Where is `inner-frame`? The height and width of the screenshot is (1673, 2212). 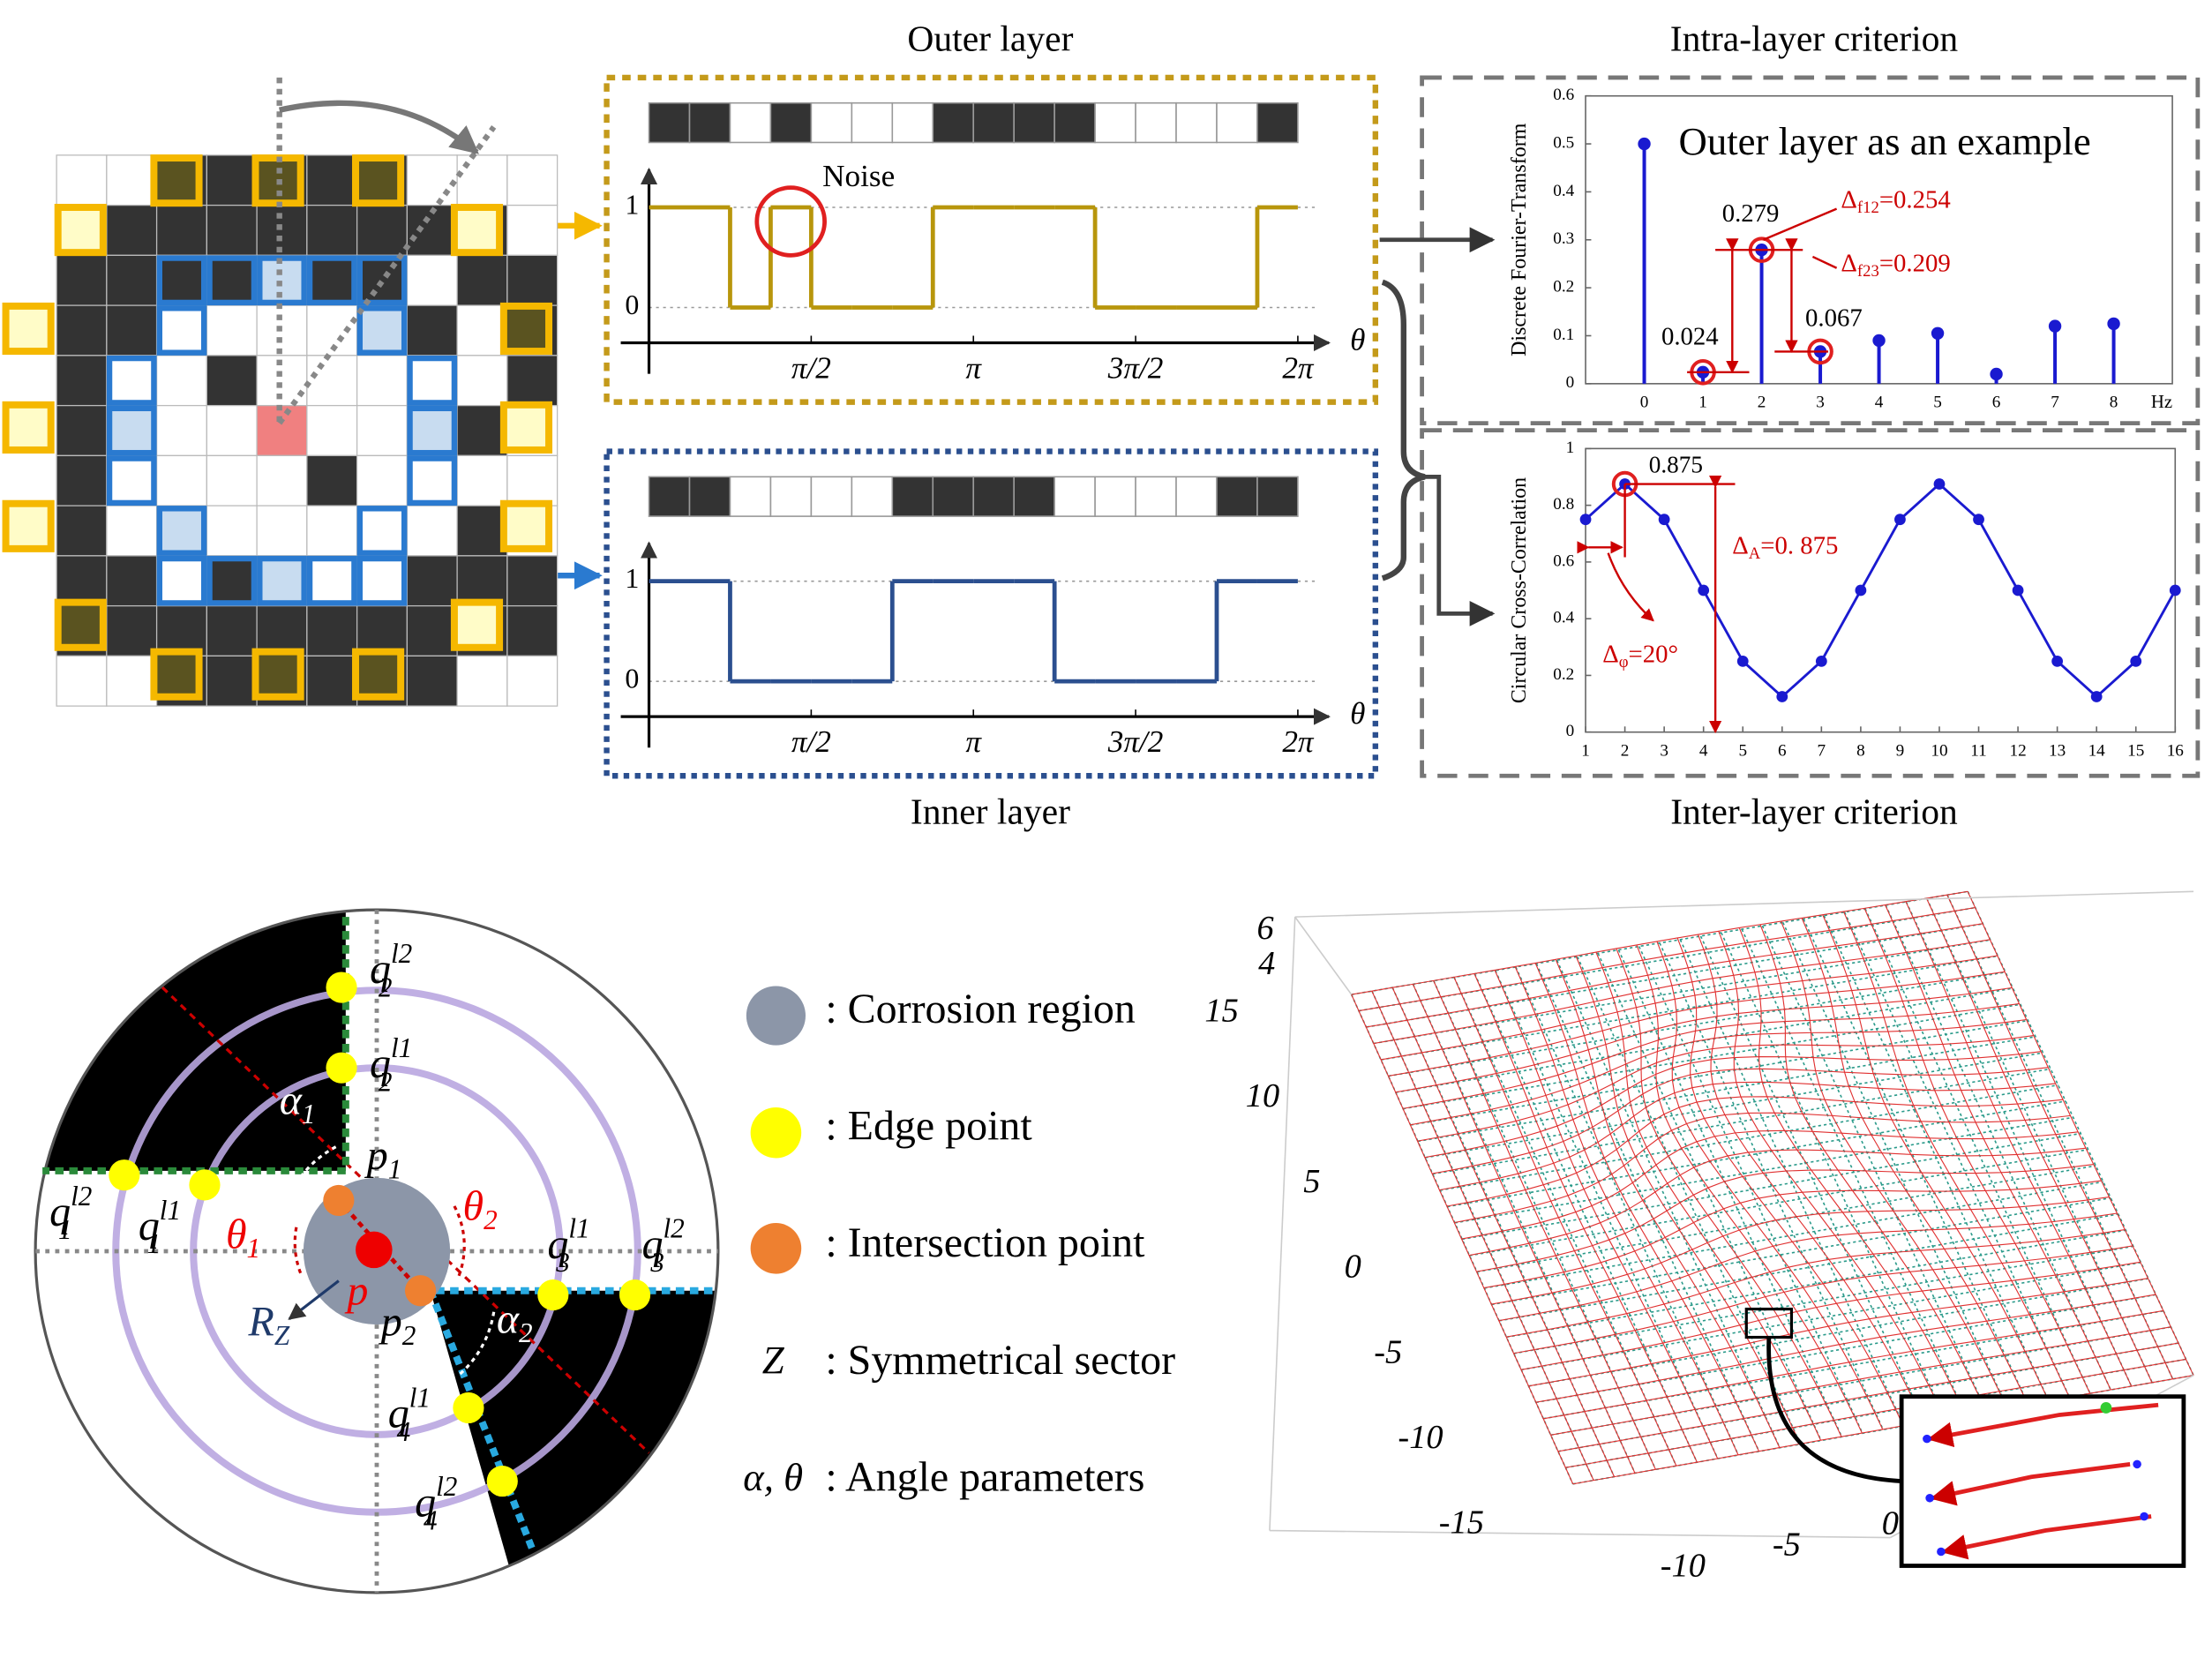
inner-frame is located at coordinates (991, 613).